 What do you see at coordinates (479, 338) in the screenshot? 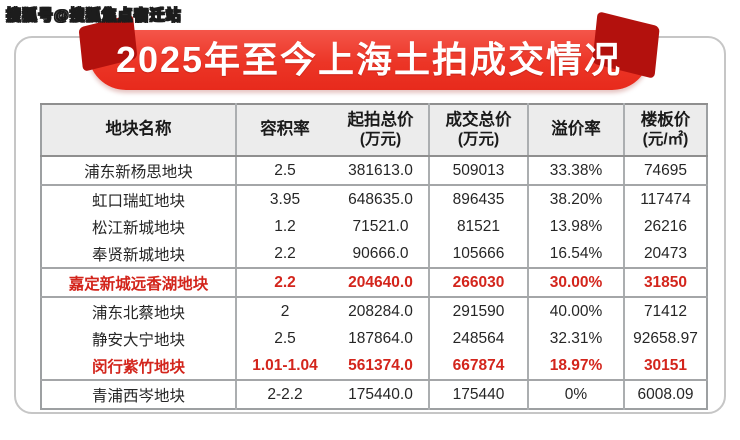
I see `cell-deal_price: 248564` at bounding box center [479, 338].